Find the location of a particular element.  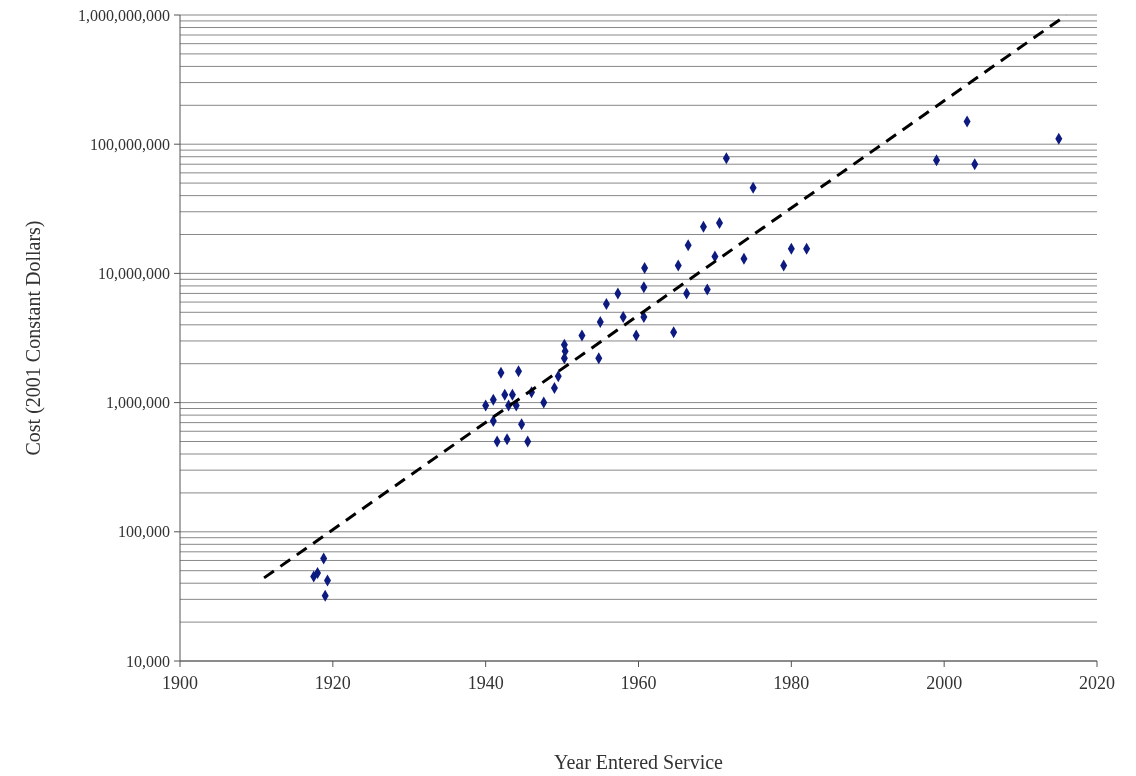

y-tick-label: 1,000,000,000 is located at coordinates (124, 15).